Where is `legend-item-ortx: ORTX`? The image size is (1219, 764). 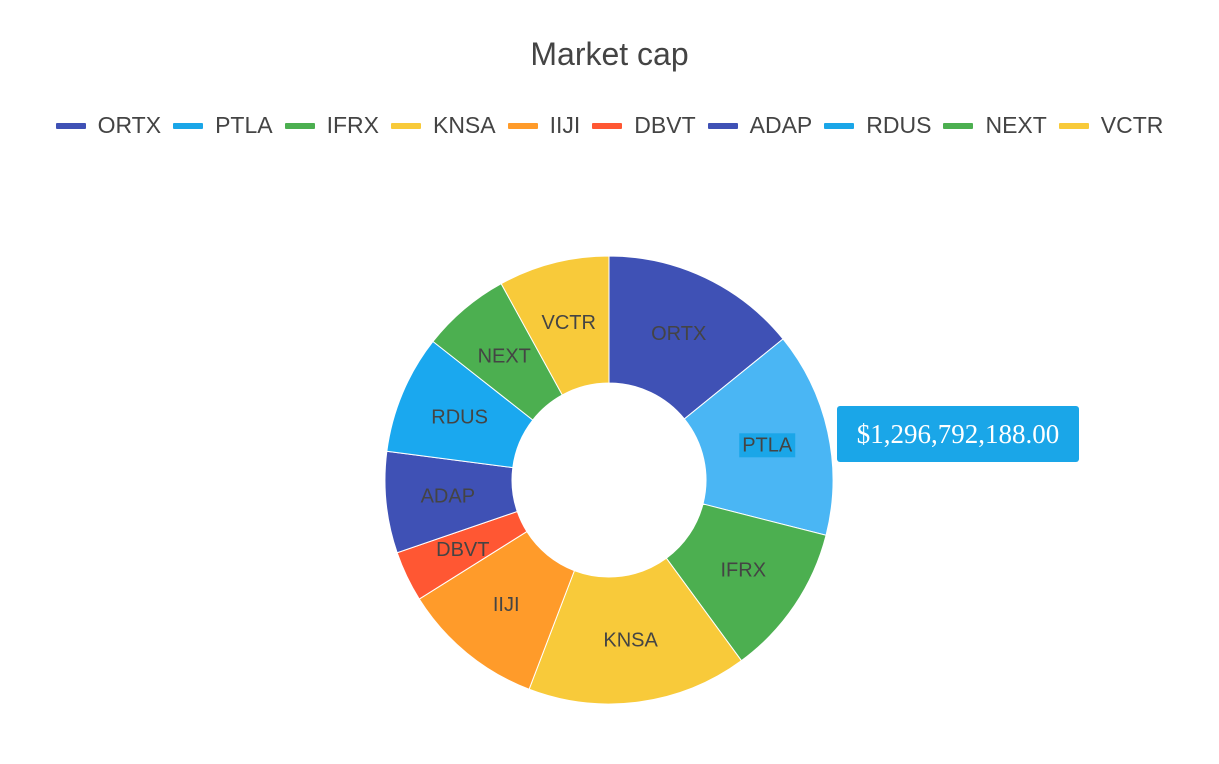 legend-item-ortx: ORTX is located at coordinates (108, 125).